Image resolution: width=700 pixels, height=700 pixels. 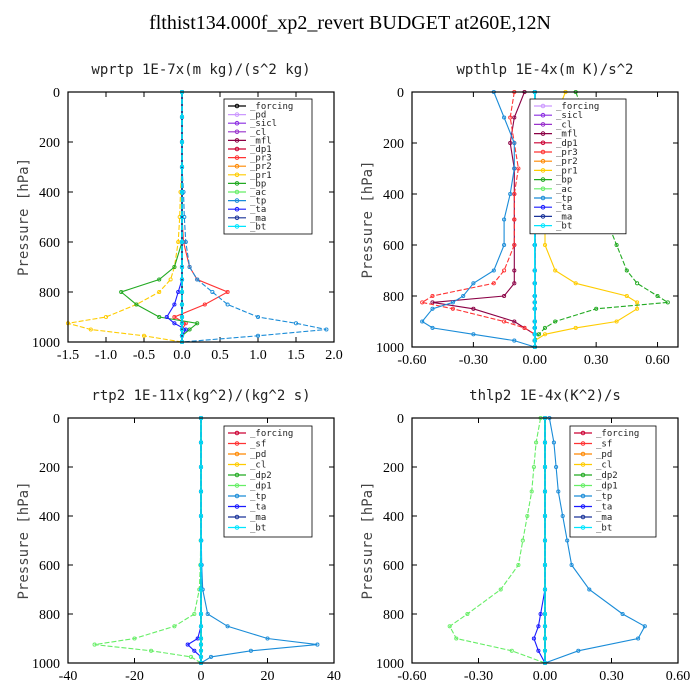 I want to click on legend-label: _sicl, so click(x=263, y=124).